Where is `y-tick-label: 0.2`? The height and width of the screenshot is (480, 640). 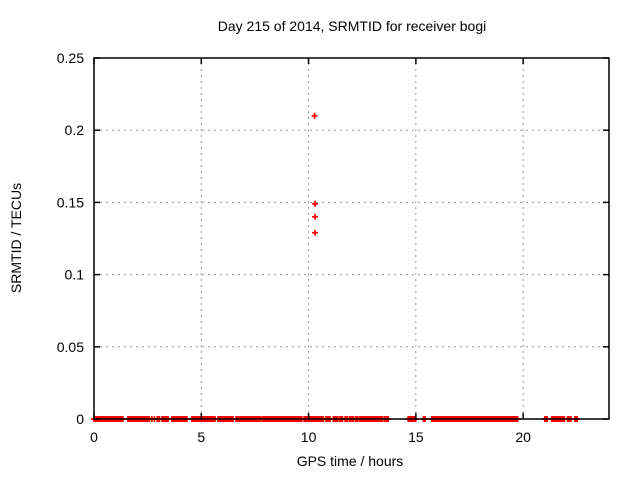
y-tick-label: 0.2 is located at coordinates (75, 130).